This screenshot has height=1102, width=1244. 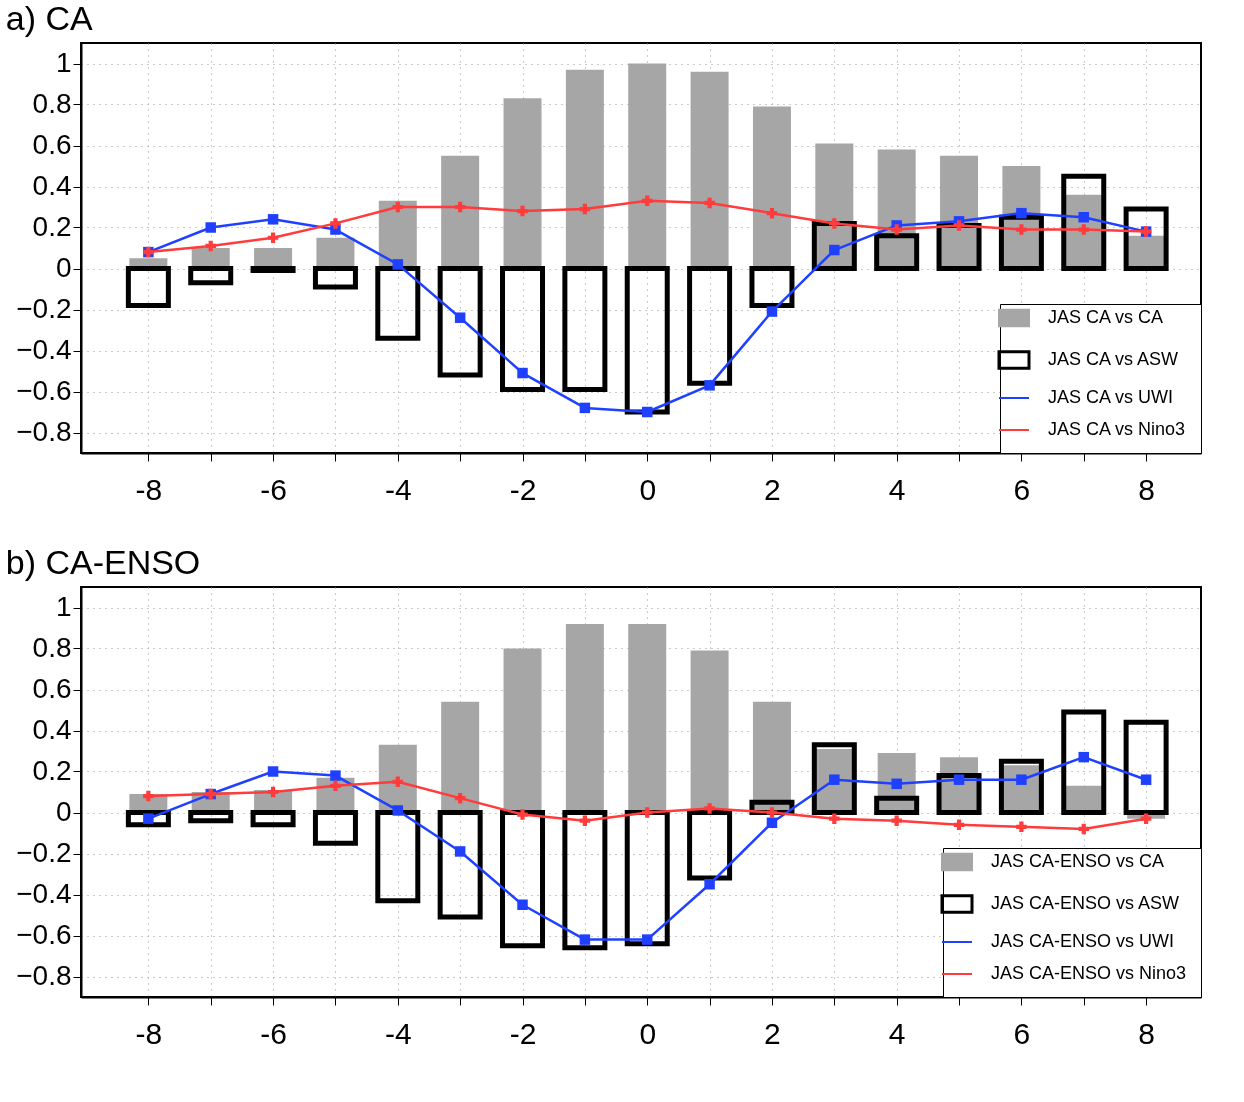 I want to click on chart-title: b) CA-ENSO, so click(x=103, y=562).